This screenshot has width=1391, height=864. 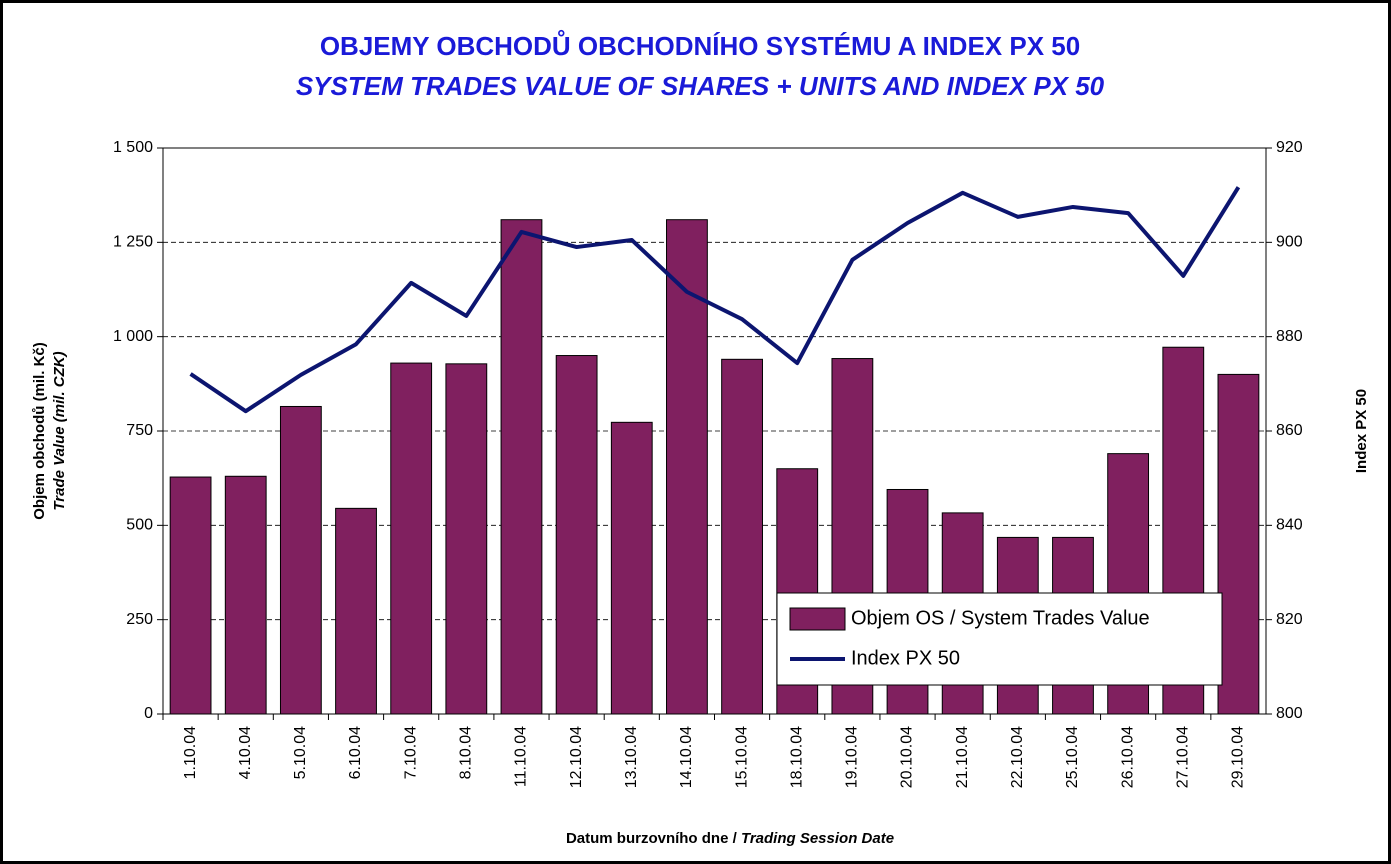 I want to click on x-tick-label: 19.10.04, so click(x=852, y=757).